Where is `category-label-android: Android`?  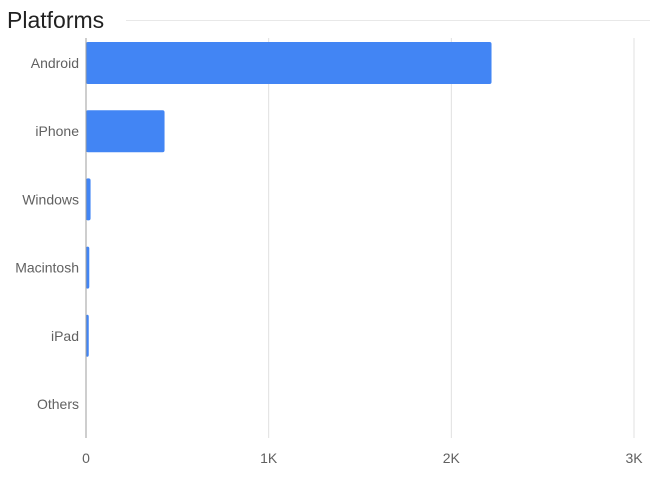
category-label-android: Android is located at coordinates (55, 63).